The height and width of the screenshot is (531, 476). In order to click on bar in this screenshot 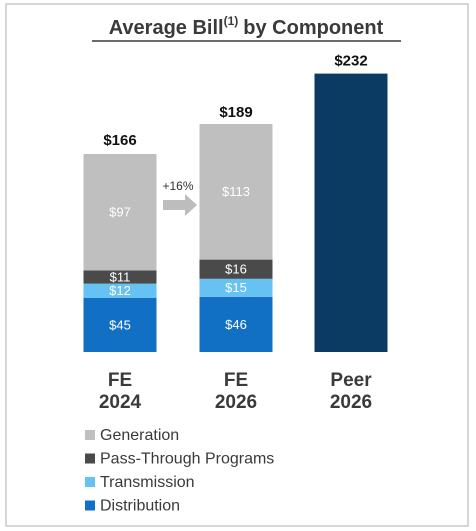, I will do `click(351, 212)`.